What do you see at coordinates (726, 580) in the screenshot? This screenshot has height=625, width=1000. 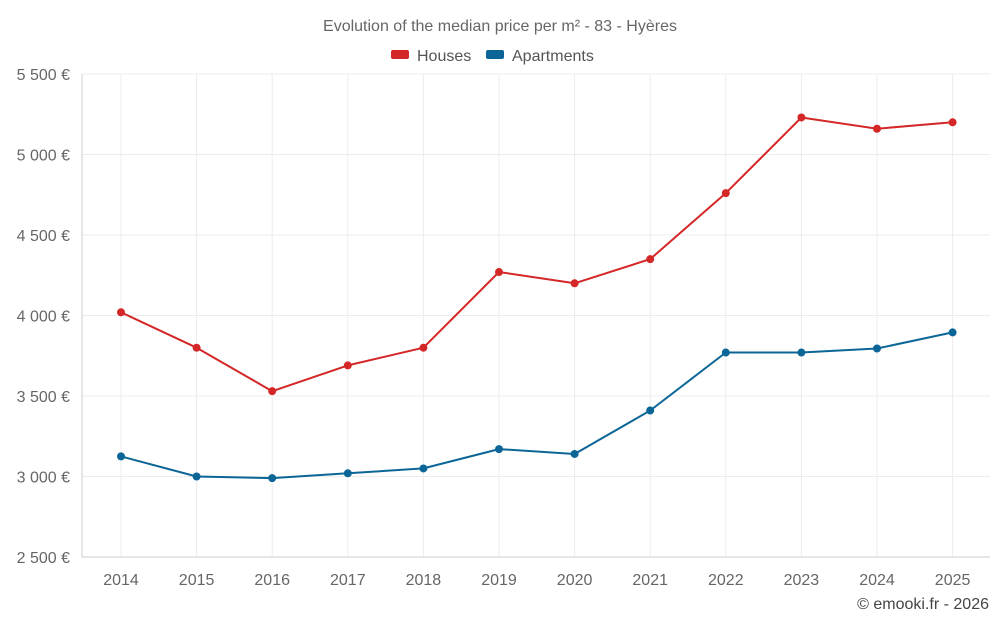 I see `x-tick-label: 2022` at bounding box center [726, 580].